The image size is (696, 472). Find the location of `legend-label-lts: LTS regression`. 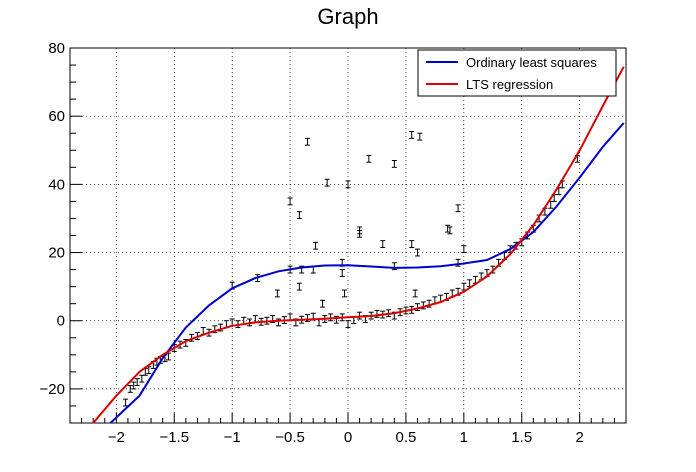

legend-label-lts: LTS regression is located at coordinates (509, 84).